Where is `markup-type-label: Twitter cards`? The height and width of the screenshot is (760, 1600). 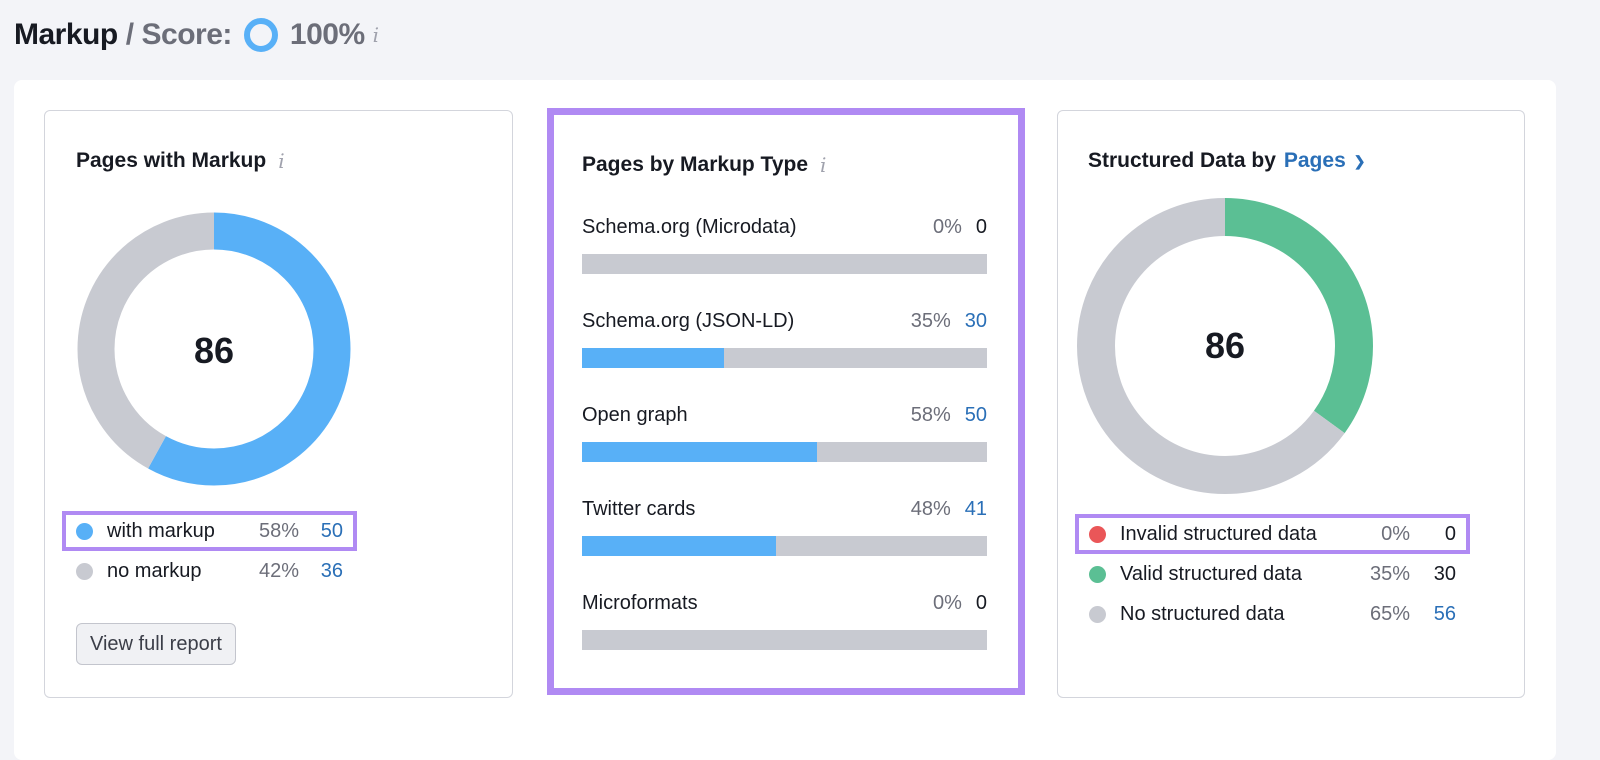 markup-type-label: Twitter cards is located at coordinates (639, 509).